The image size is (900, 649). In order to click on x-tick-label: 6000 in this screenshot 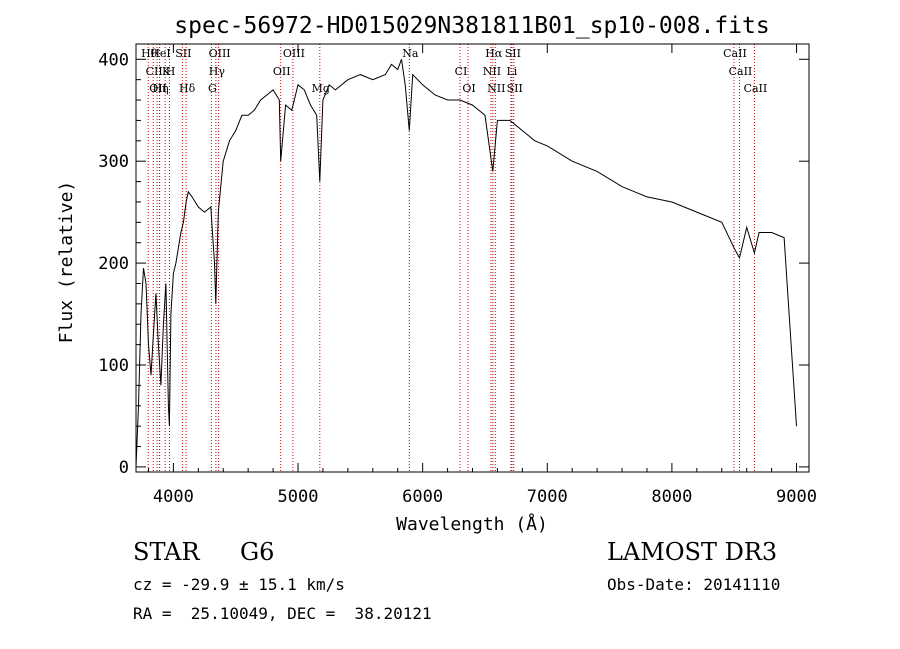, I will do `click(422, 497)`.